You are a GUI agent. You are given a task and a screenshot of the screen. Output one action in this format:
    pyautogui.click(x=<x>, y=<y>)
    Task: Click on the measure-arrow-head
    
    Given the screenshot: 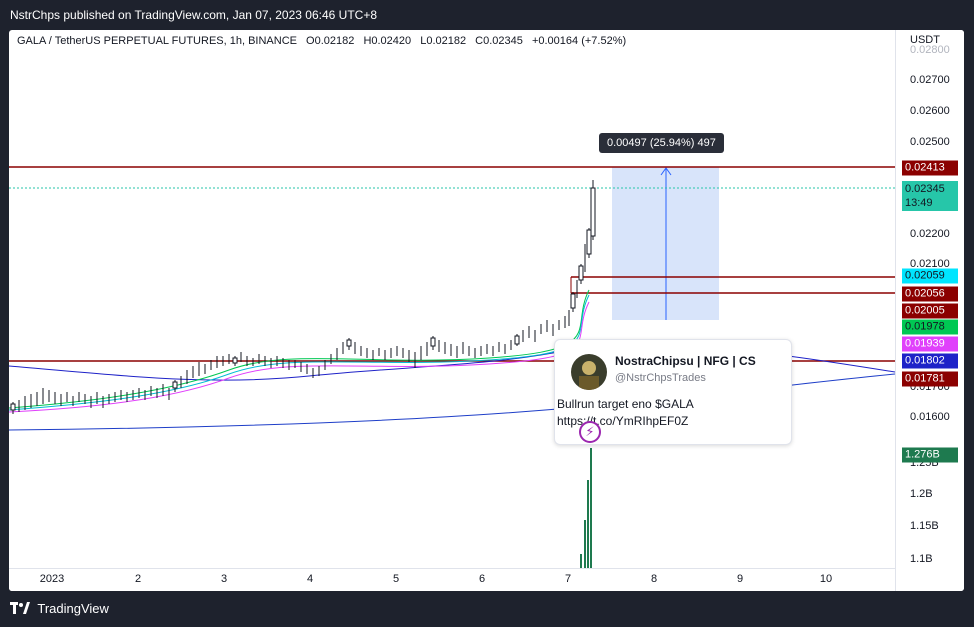 What is the action you would take?
    pyautogui.click(x=666, y=171)
    